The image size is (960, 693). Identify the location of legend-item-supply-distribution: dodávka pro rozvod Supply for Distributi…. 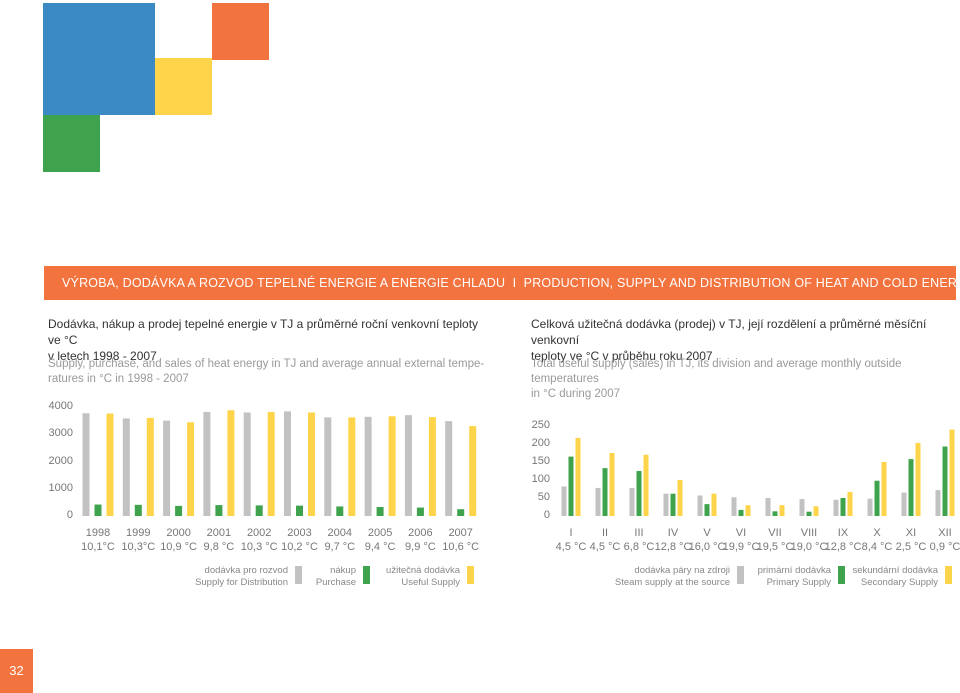
(241, 576).